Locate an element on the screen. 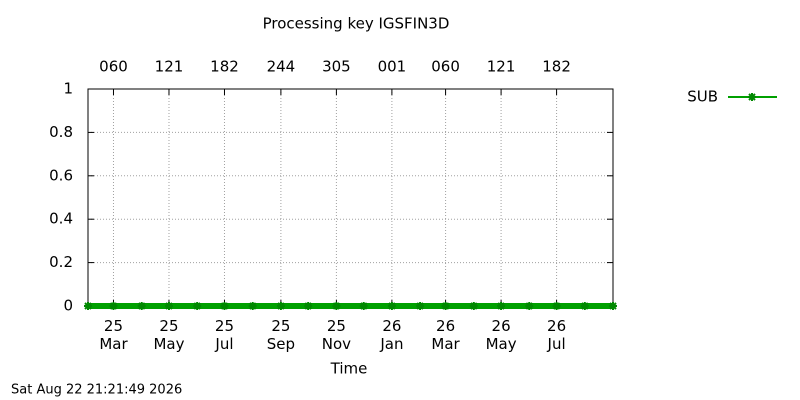 The height and width of the screenshot is (400, 800). footer: Sat Aug 22 21:21:49 2026 is located at coordinates (96, 390).